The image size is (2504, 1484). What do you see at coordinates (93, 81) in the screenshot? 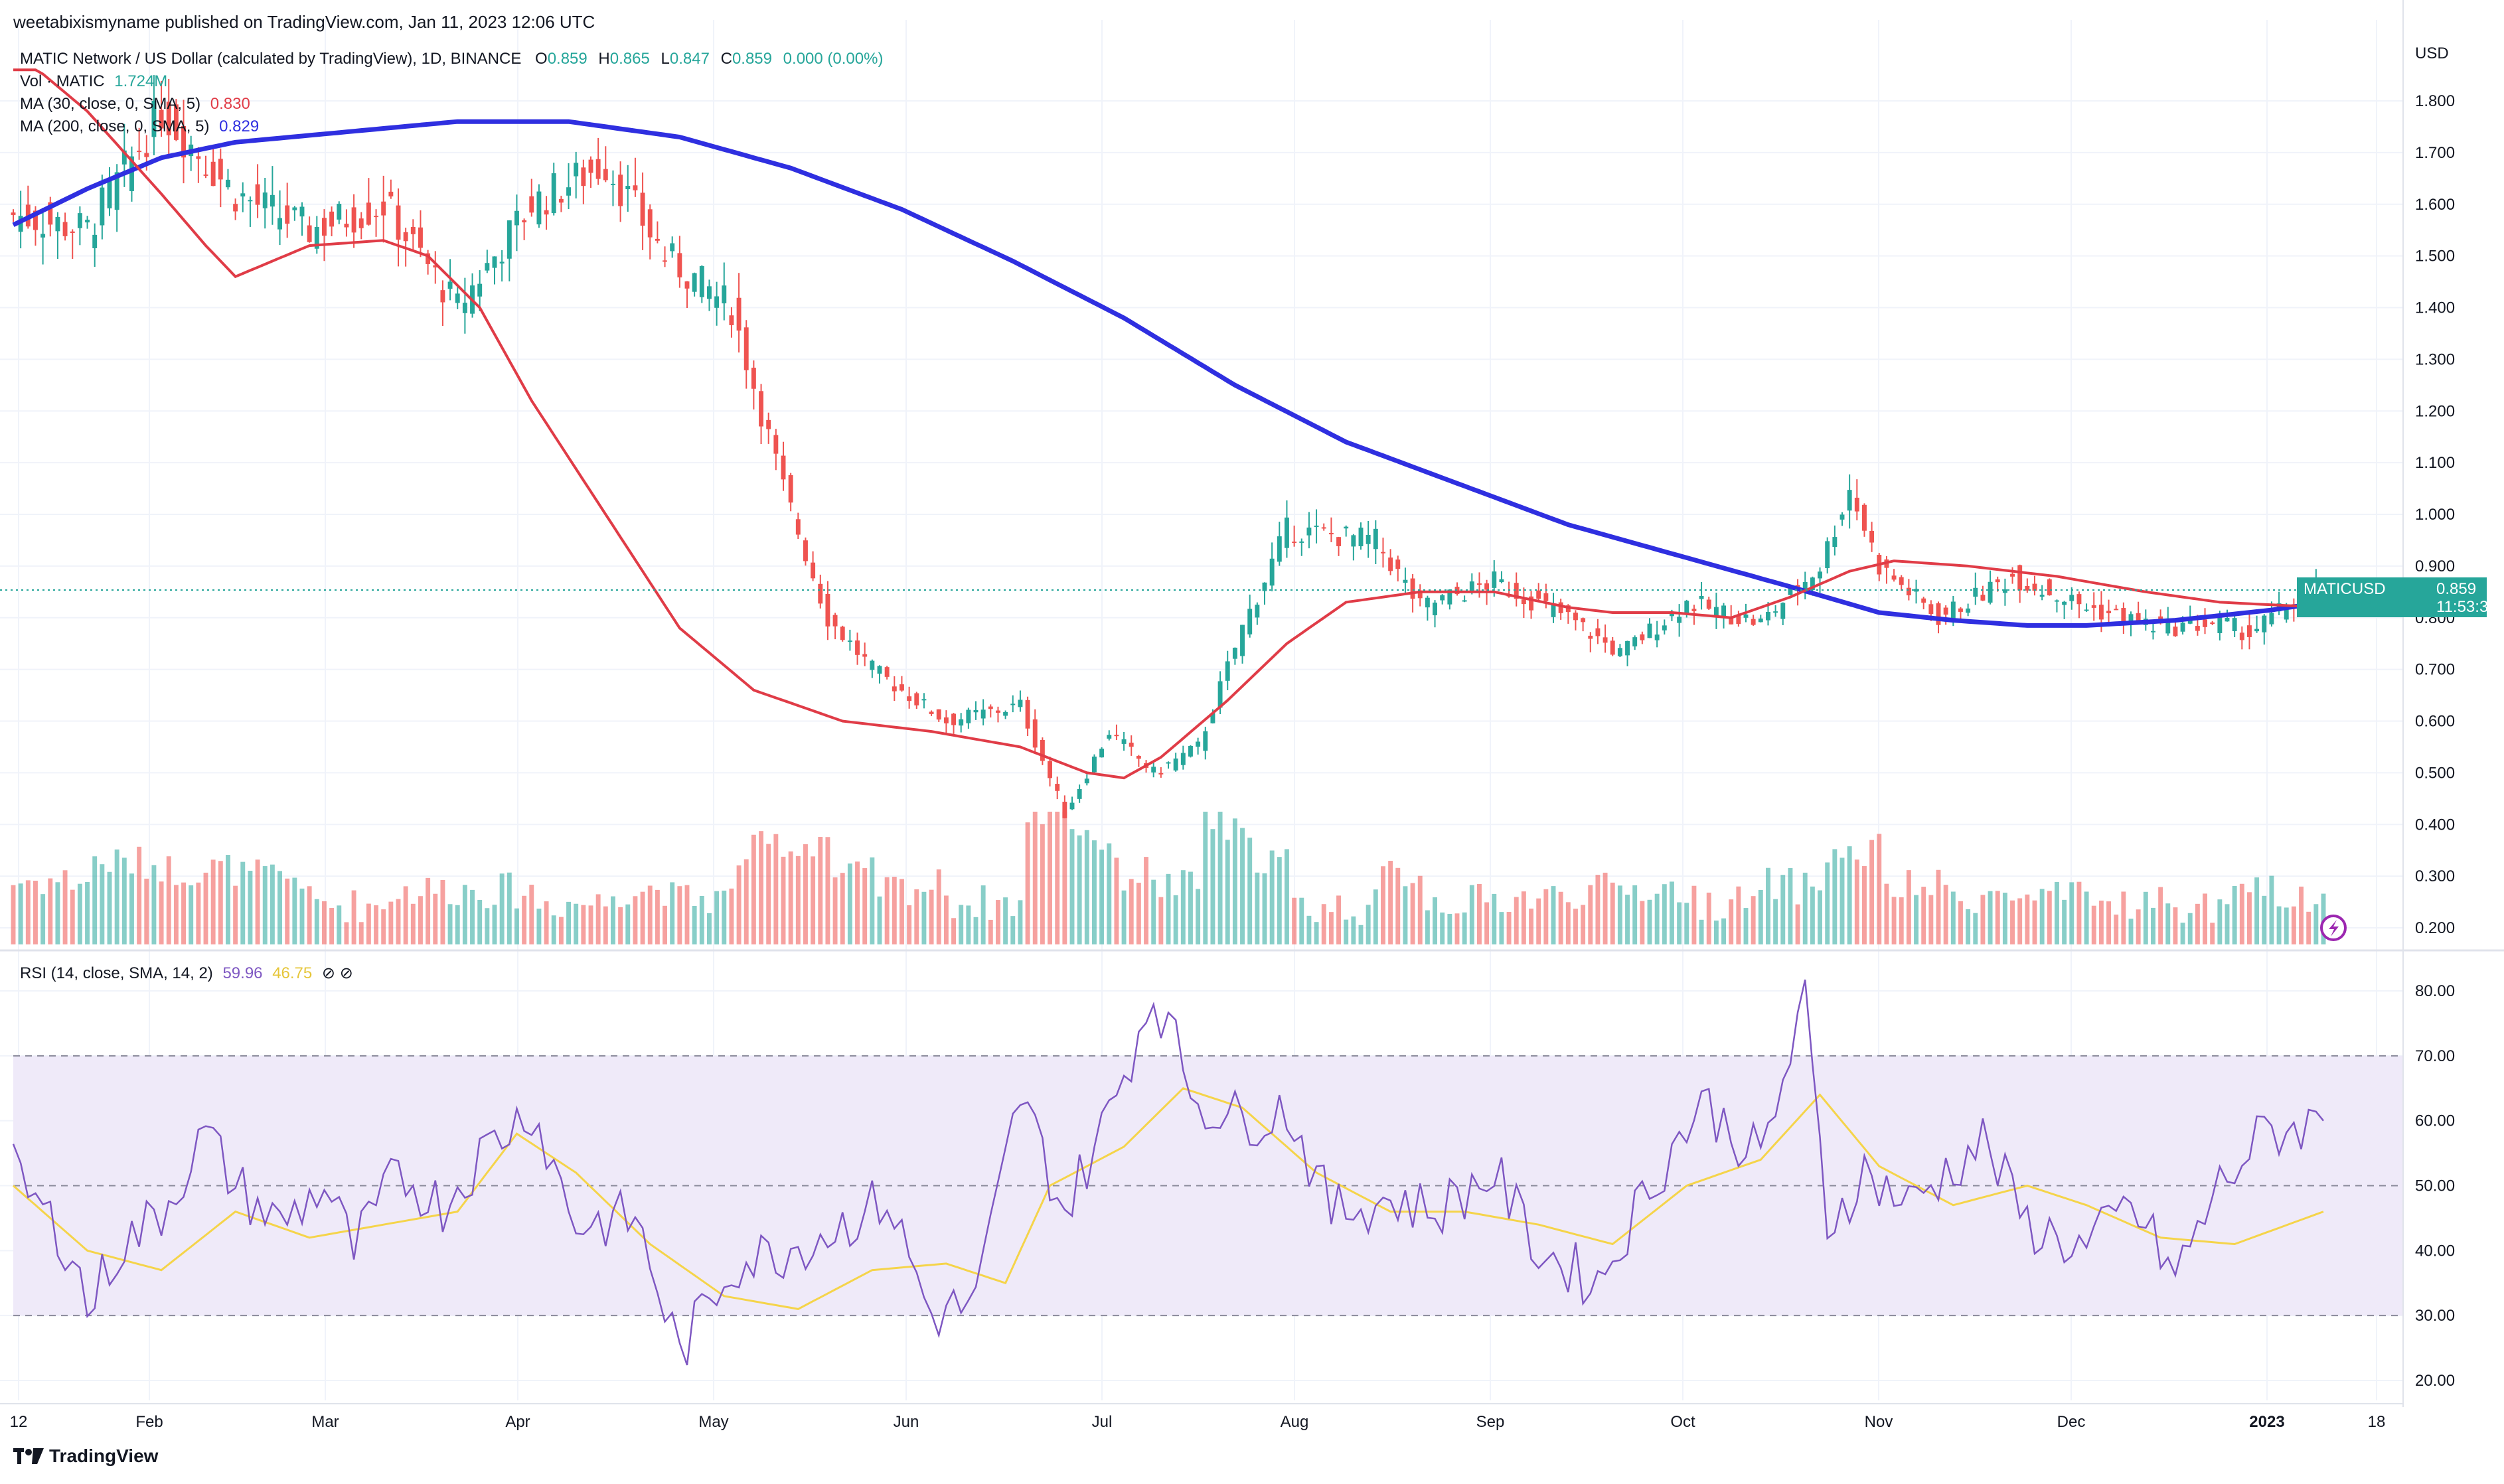
I see `vol-legend: Vol · MATIC 1.724M` at bounding box center [93, 81].